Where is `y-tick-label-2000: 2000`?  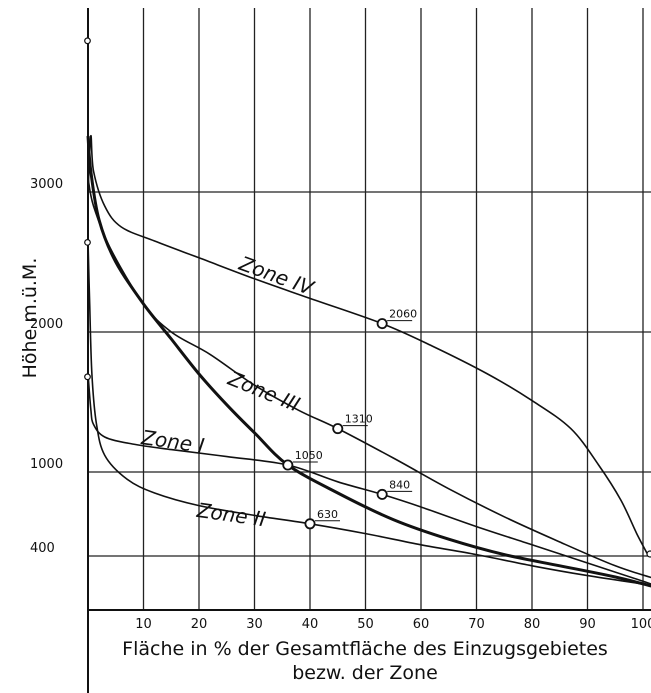
y-tick-label-2000: 2000 is located at coordinates (46, 324).